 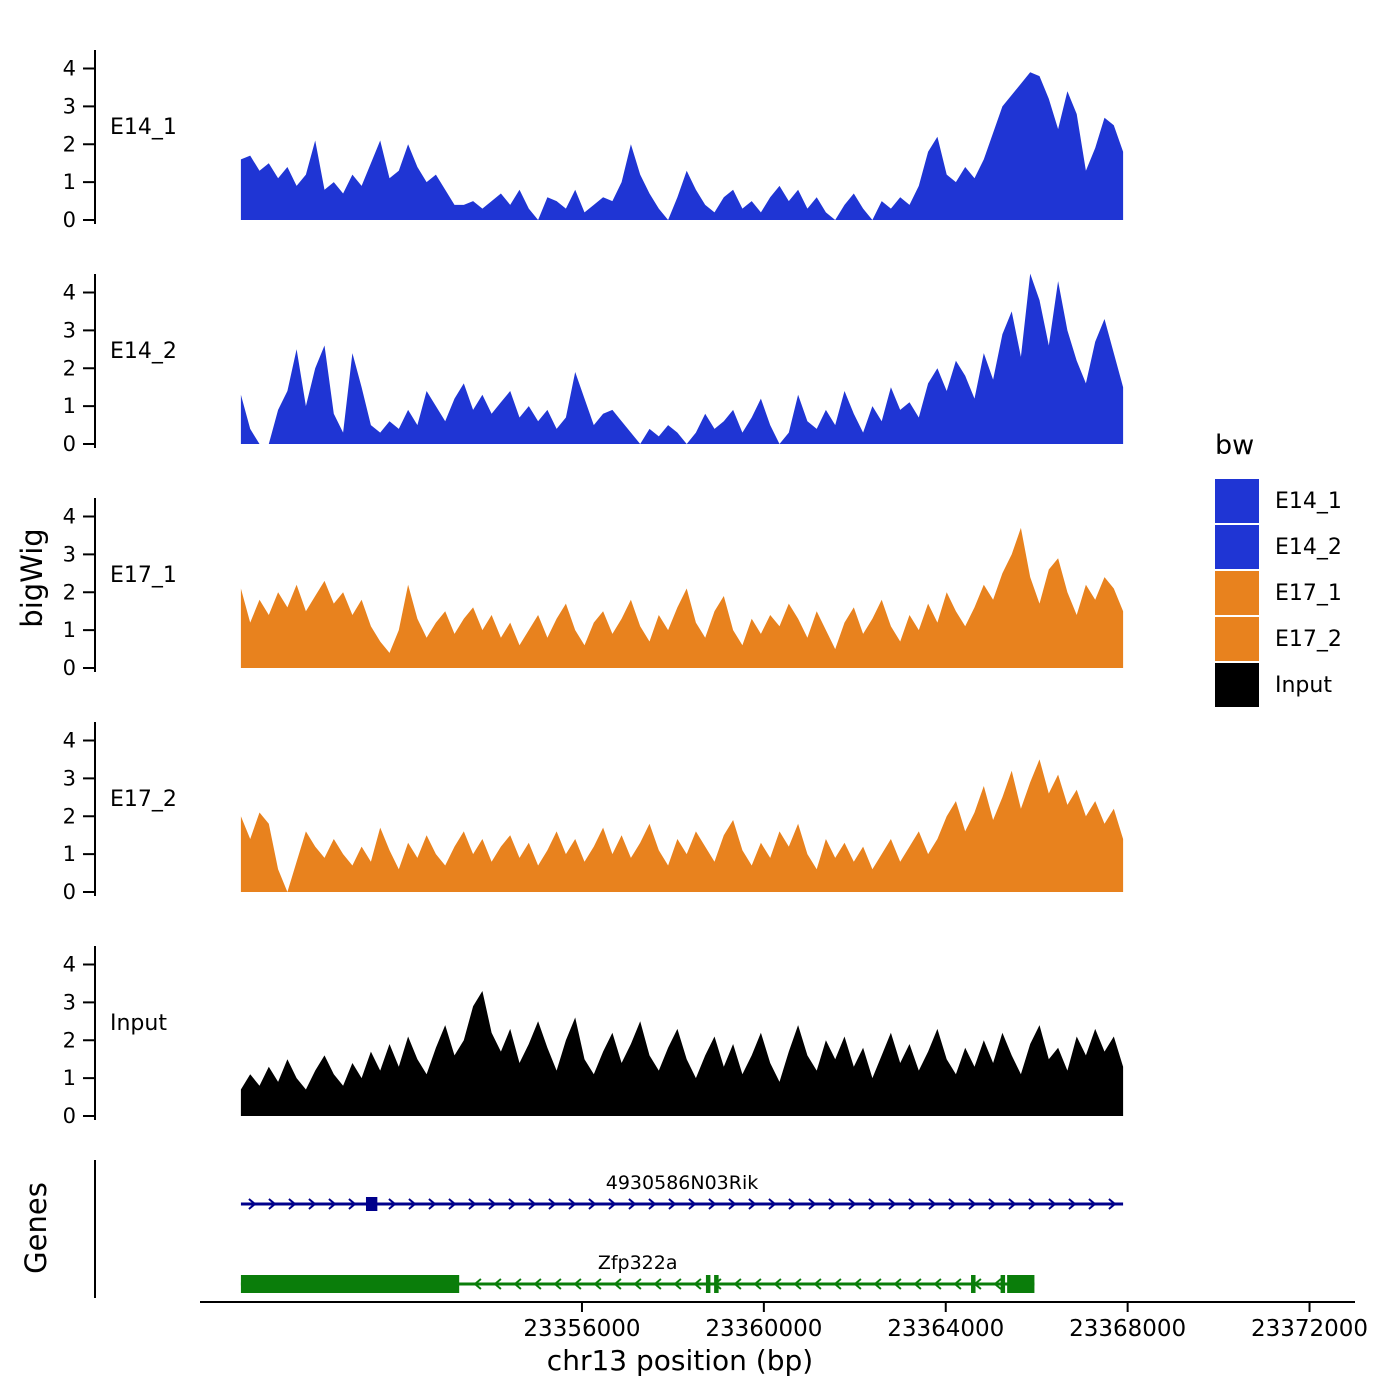 I want to click on legend-item-E14_1: E14_1, so click(x=1278, y=501).